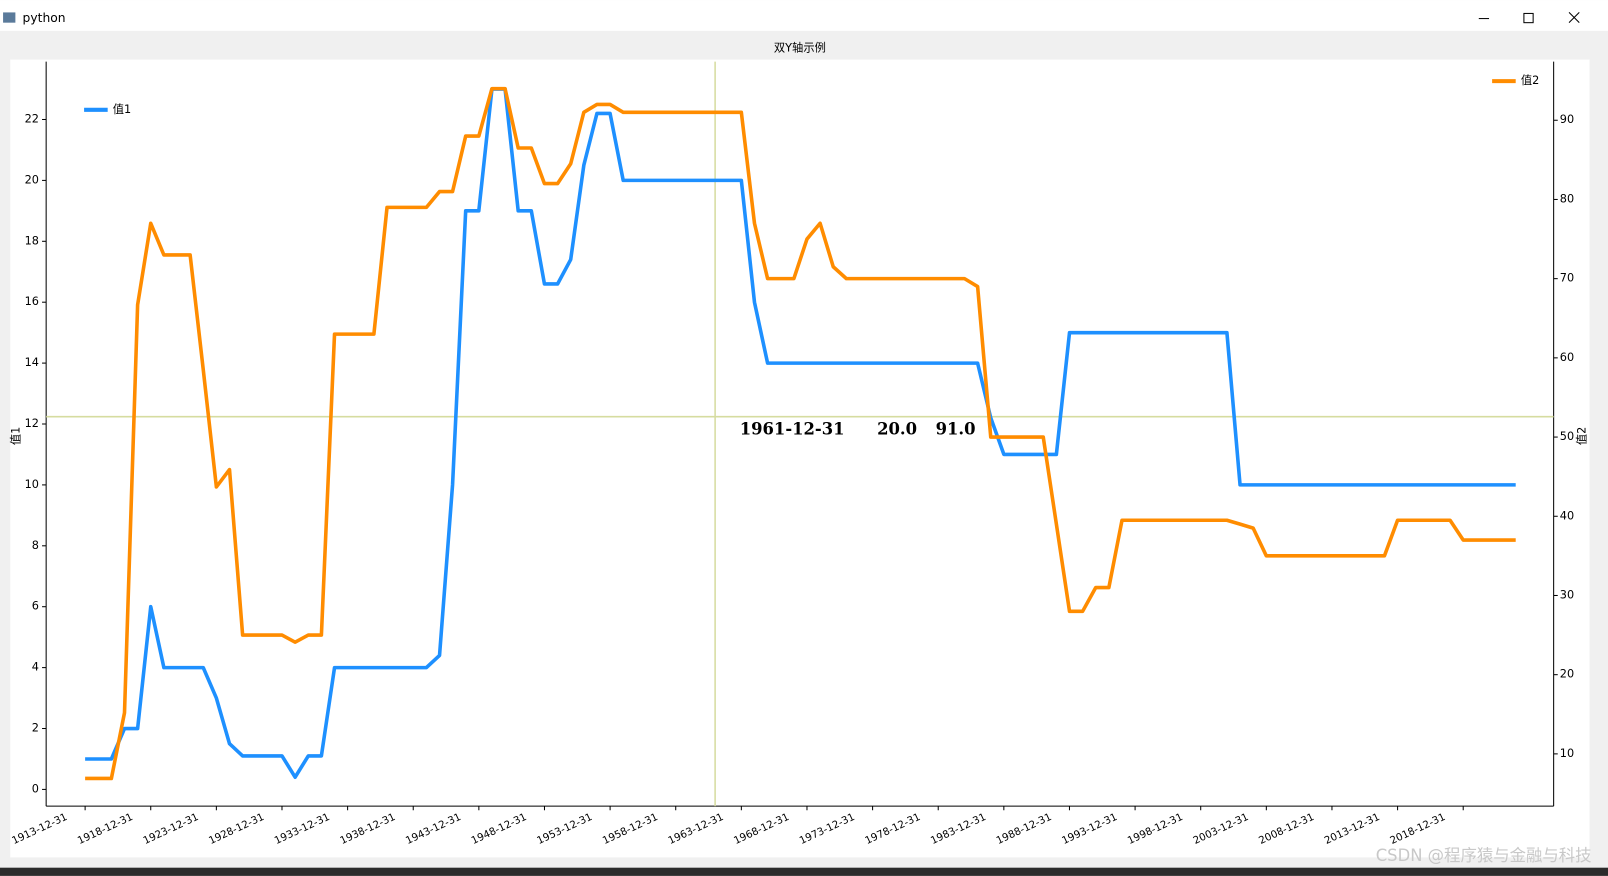 Image resolution: width=1608 pixels, height=876 pixels. What do you see at coordinates (44, 18) in the screenshot?
I see `window-title: python` at bounding box center [44, 18].